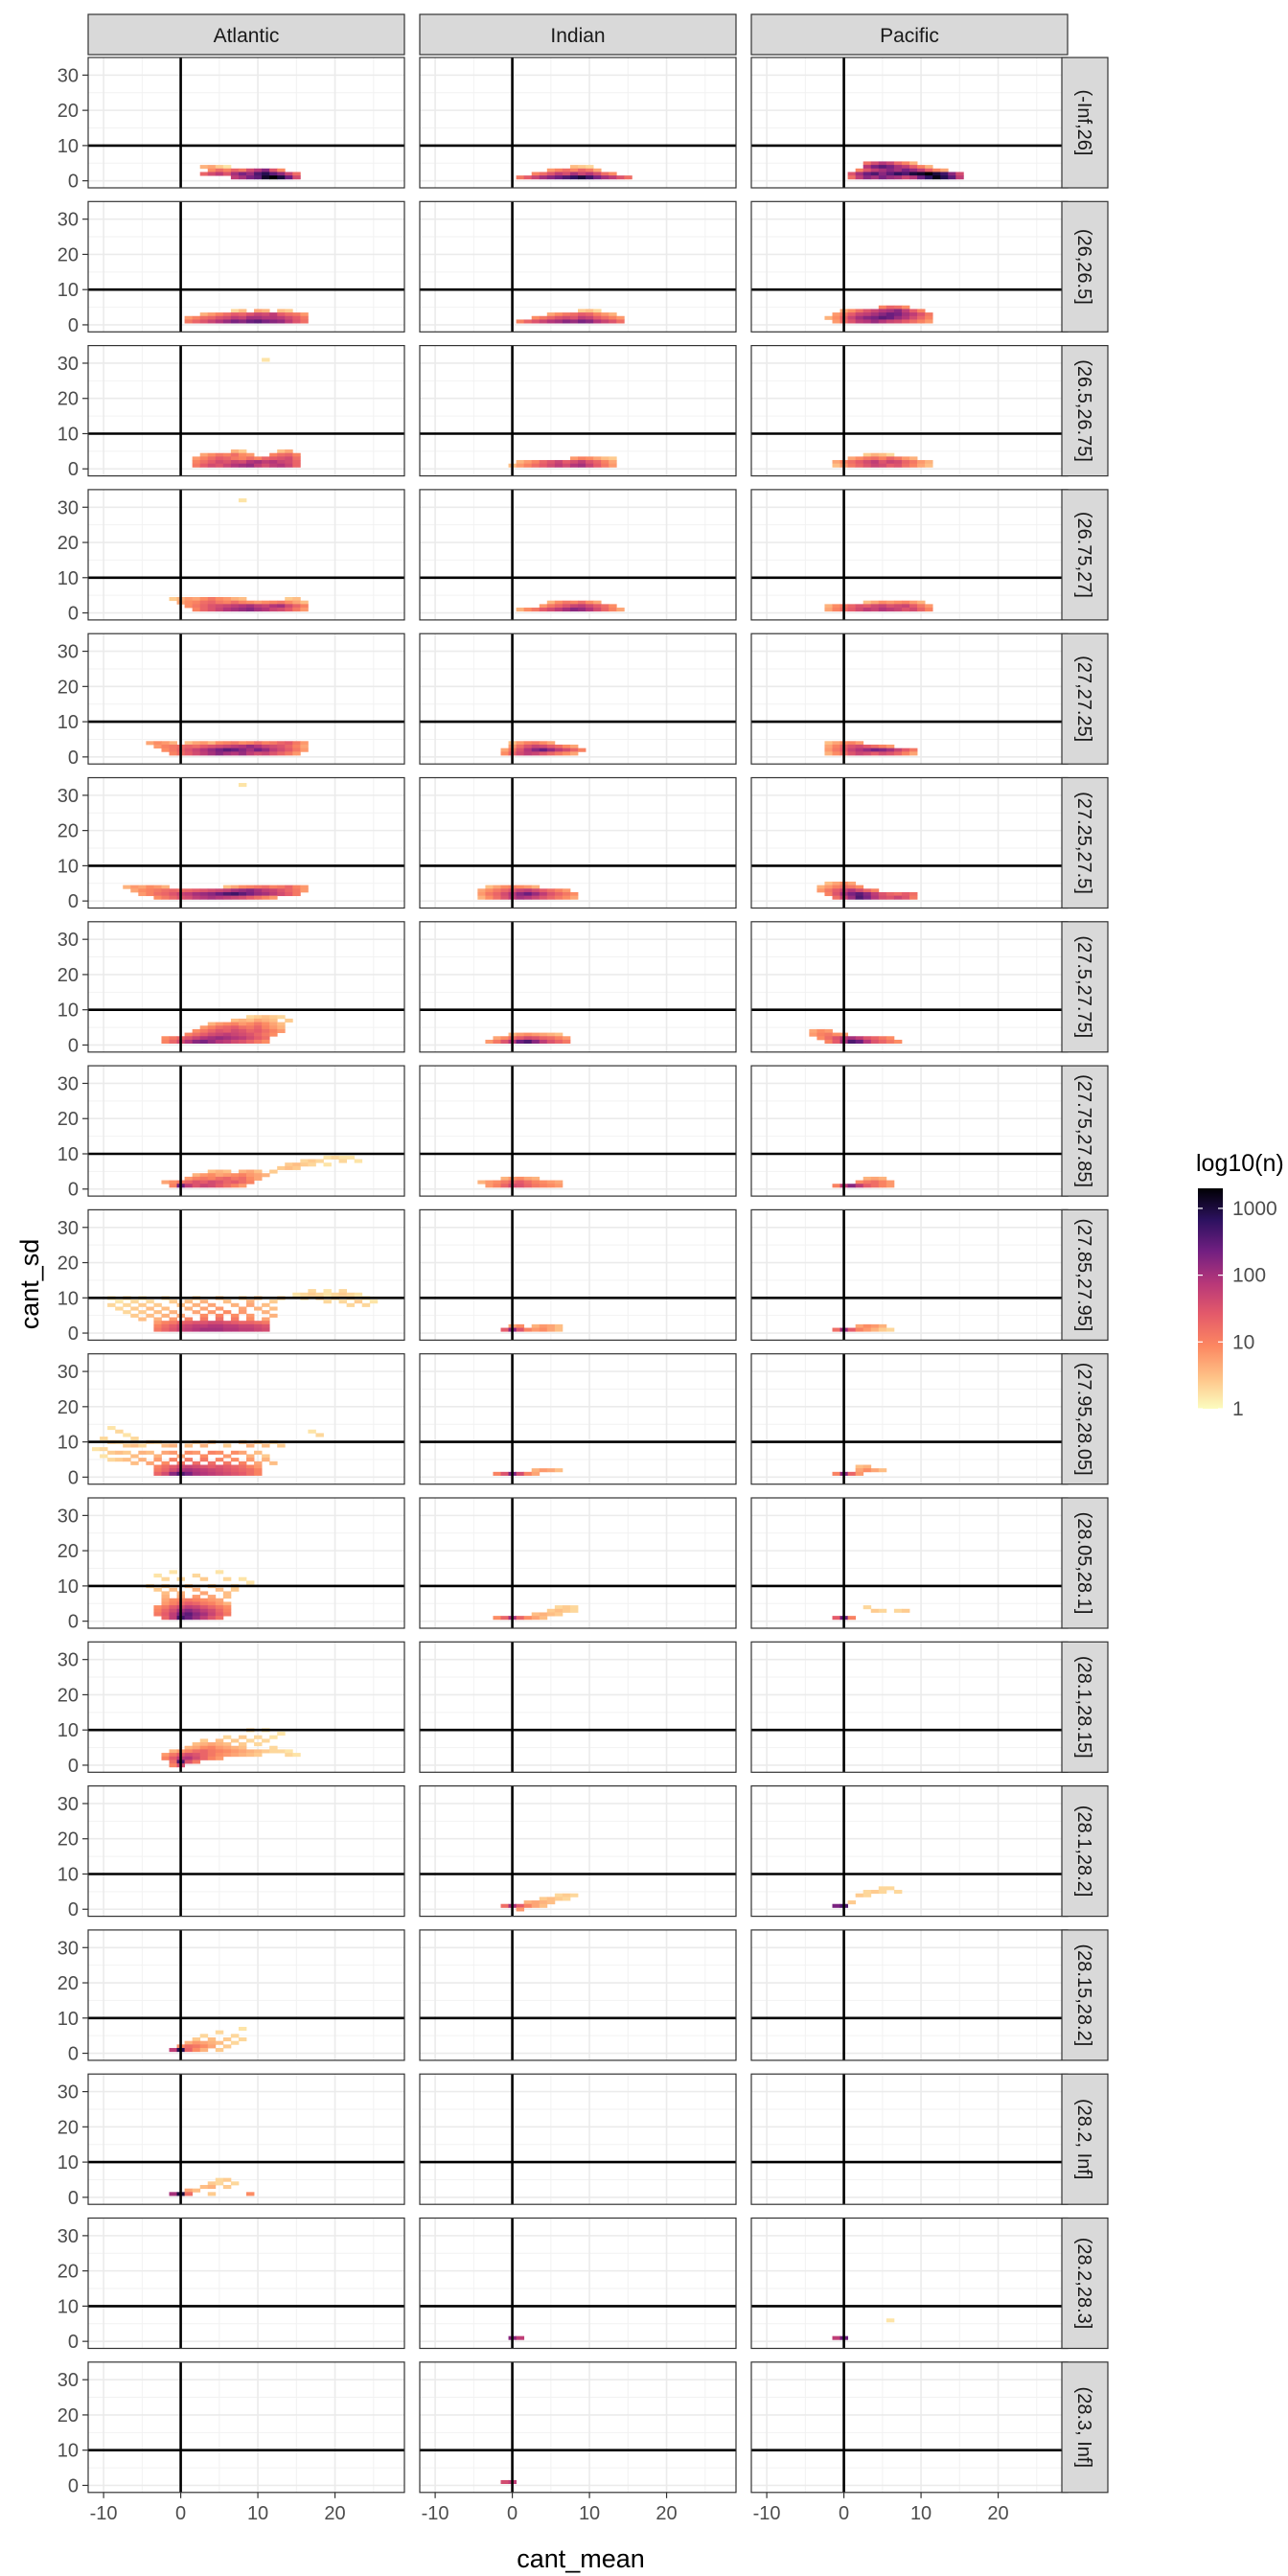  What do you see at coordinates (1085, 2427) in the screenshot?
I see `row-strip` at bounding box center [1085, 2427].